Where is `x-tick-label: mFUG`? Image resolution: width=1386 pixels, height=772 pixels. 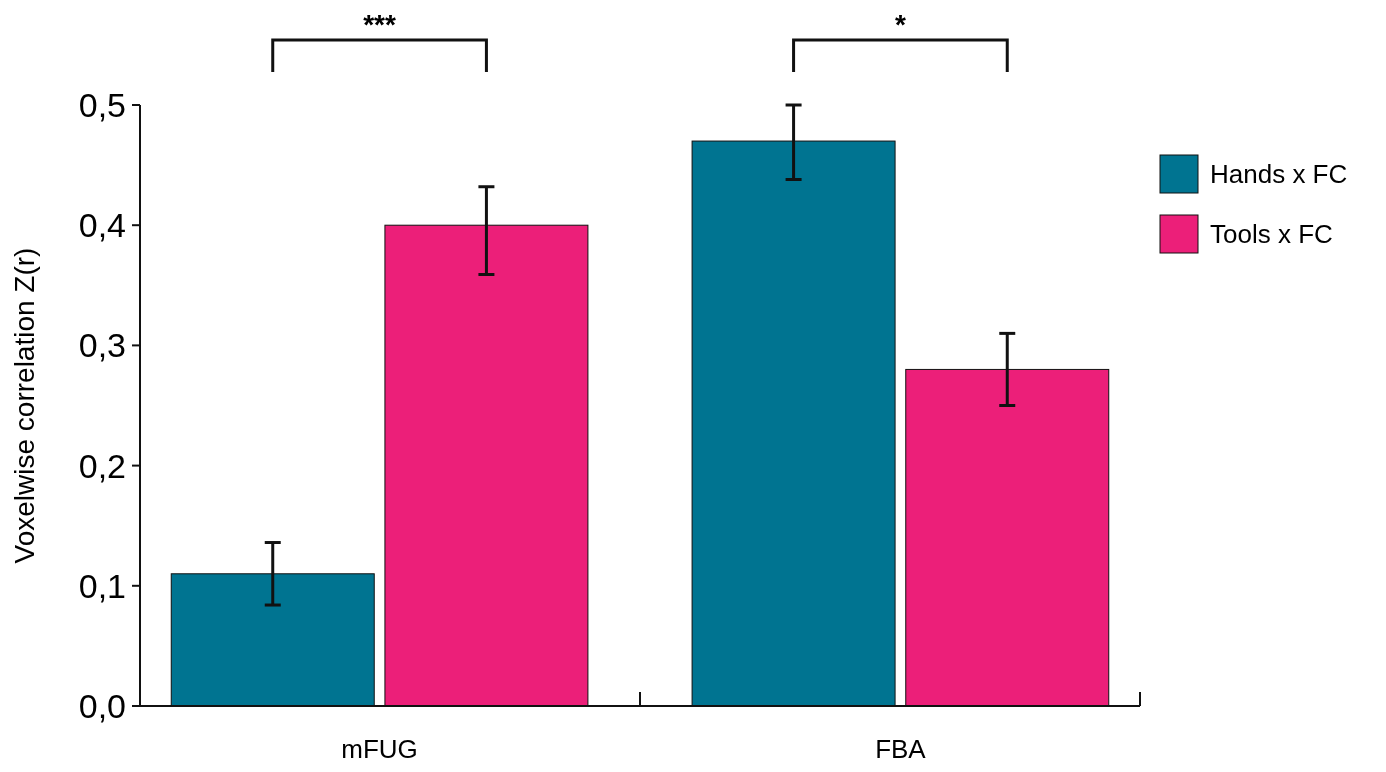 x-tick-label: mFUG is located at coordinates (379, 749).